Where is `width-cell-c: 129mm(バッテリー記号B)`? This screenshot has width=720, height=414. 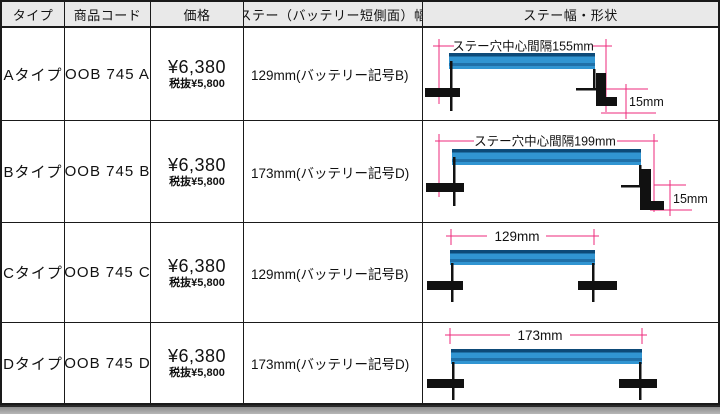
width-cell-c: 129mm(バッテリー記号B) is located at coordinates (333, 273).